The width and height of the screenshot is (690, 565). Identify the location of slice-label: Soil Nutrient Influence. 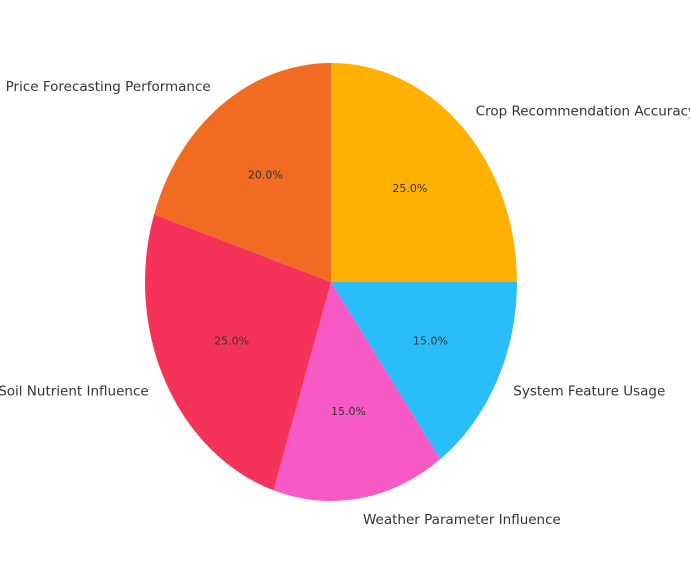
(74, 391).